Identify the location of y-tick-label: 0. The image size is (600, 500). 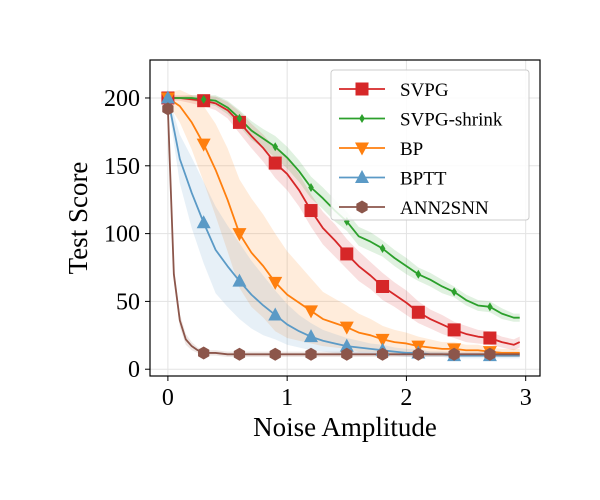
(134, 370).